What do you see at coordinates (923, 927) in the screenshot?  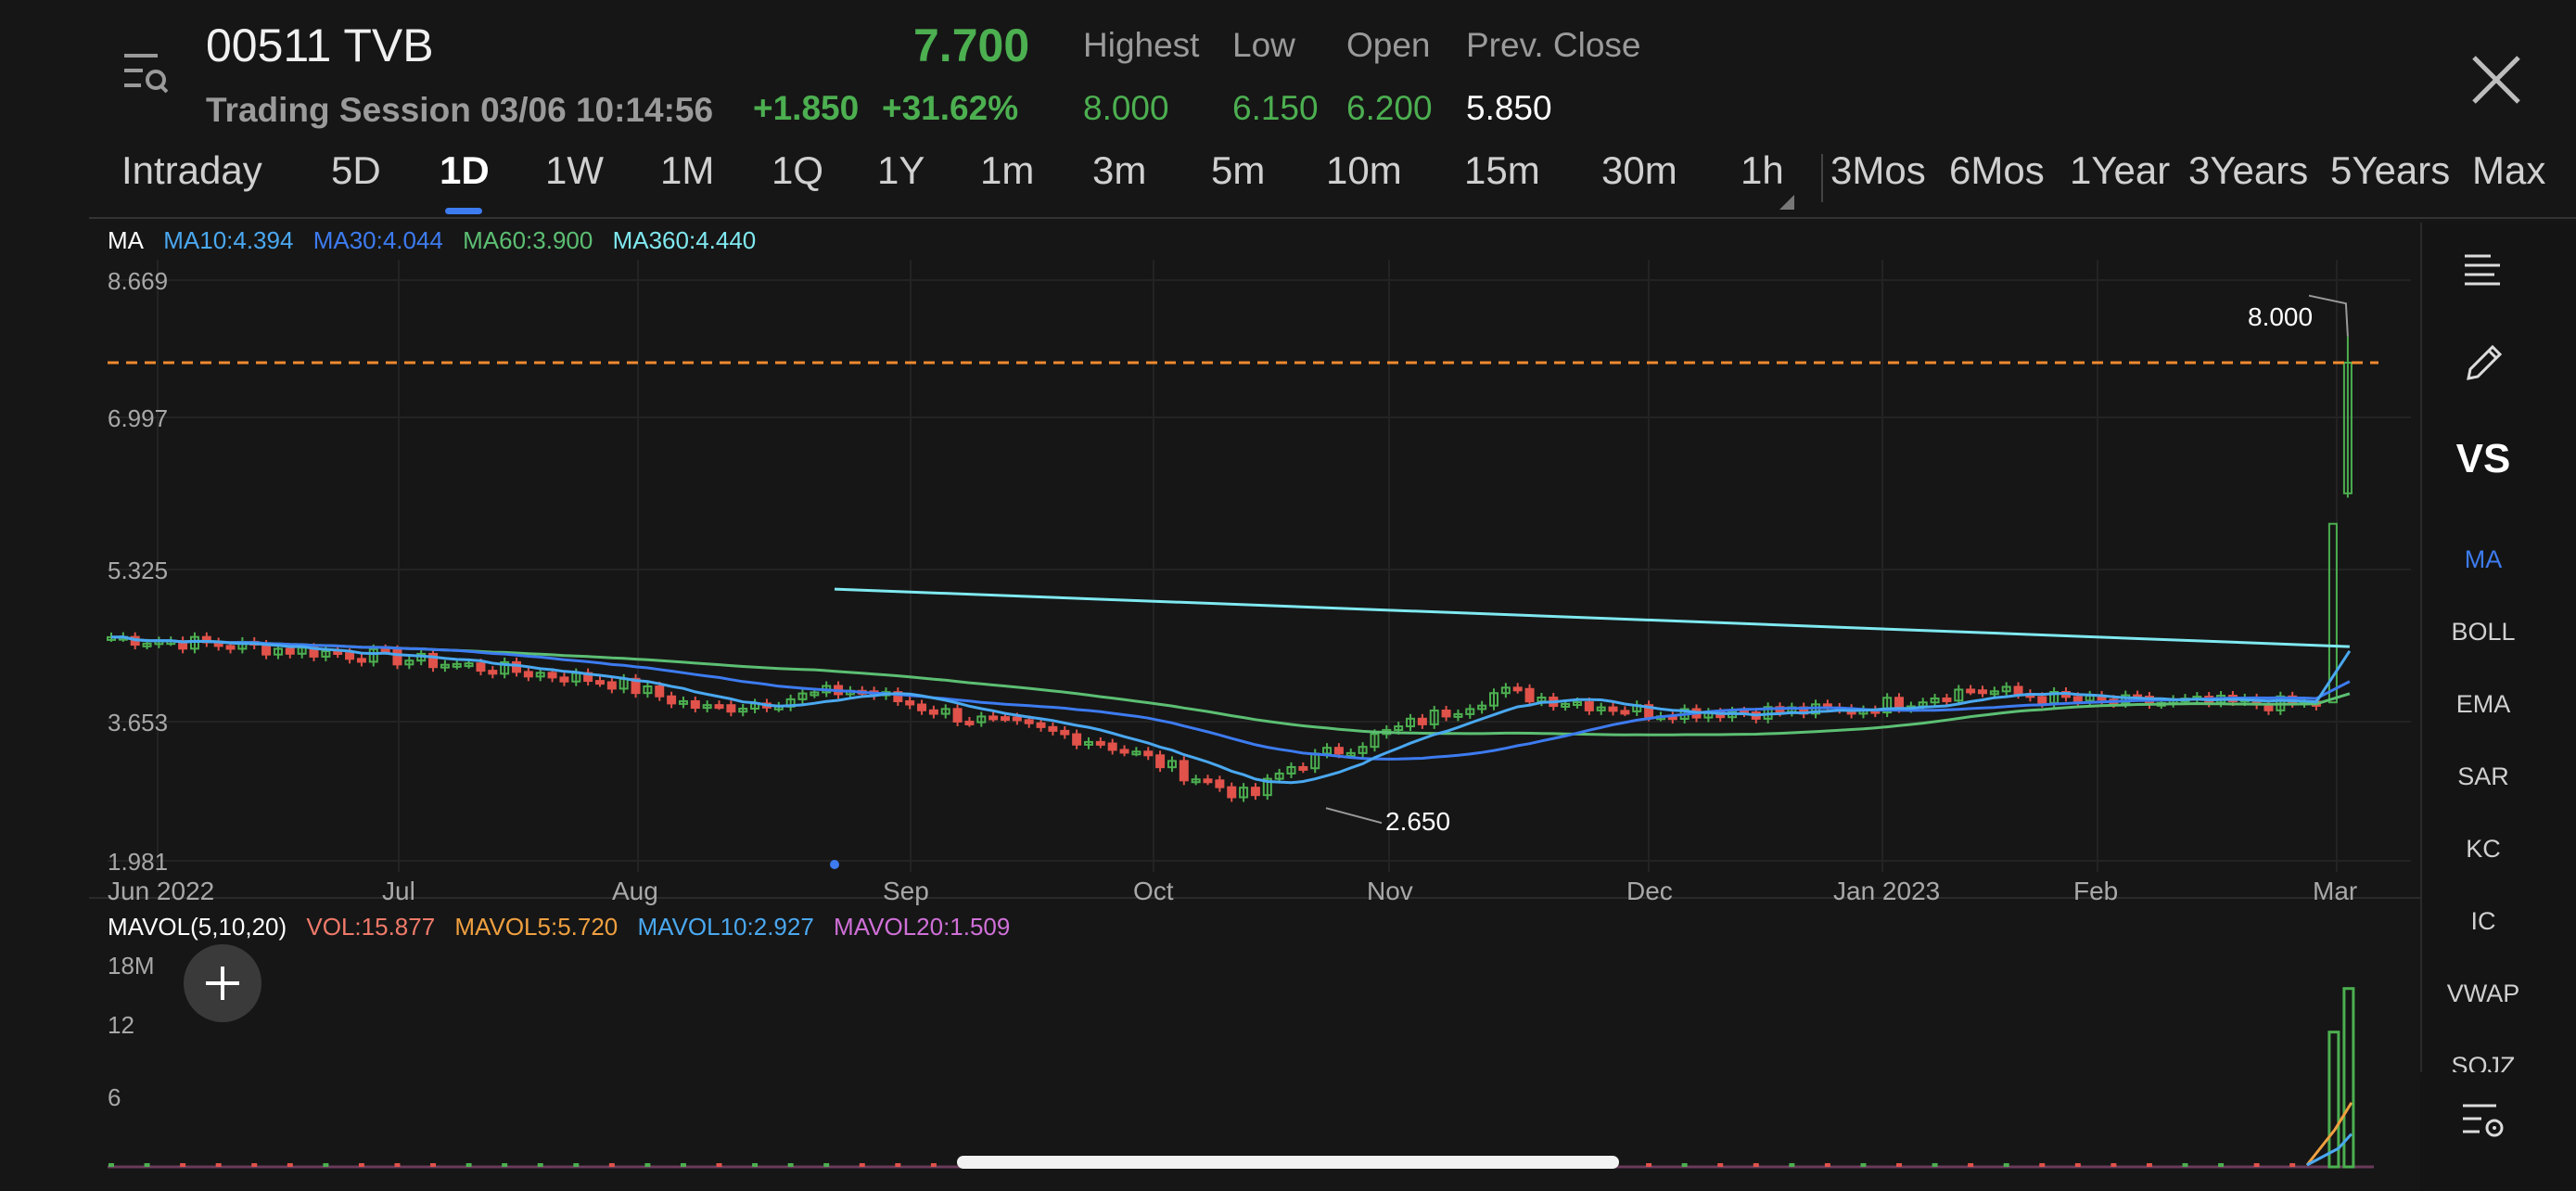 I see `mavol20-value: MAVOL20:1.509` at bounding box center [923, 927].